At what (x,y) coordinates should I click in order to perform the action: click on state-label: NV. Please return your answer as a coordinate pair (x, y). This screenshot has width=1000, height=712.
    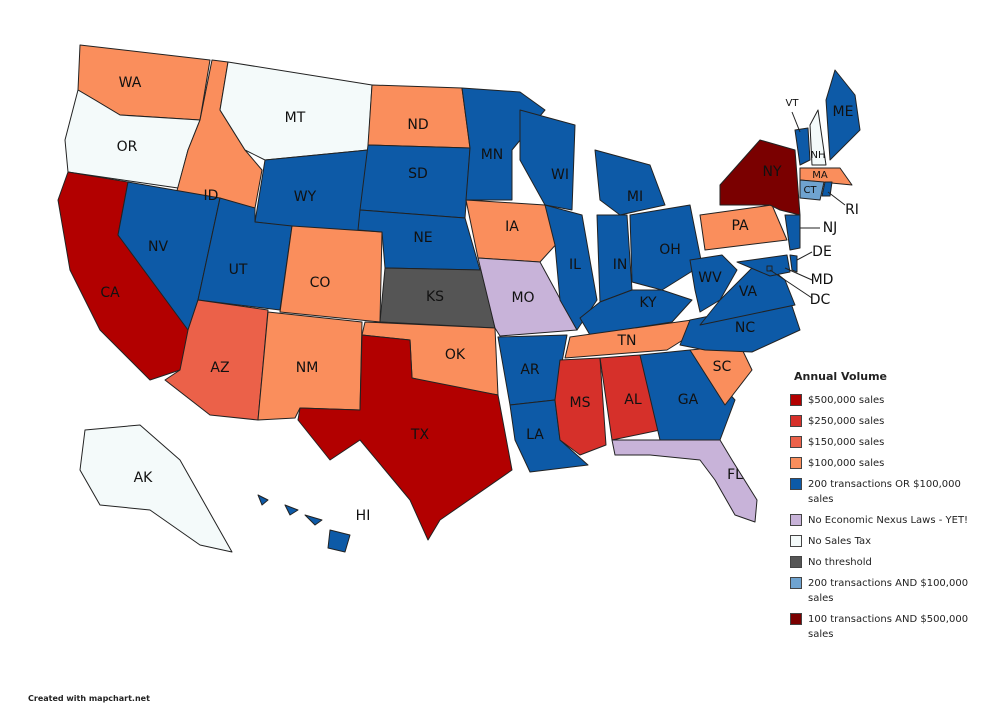
    Looking at the image, I should click on (158, 247).